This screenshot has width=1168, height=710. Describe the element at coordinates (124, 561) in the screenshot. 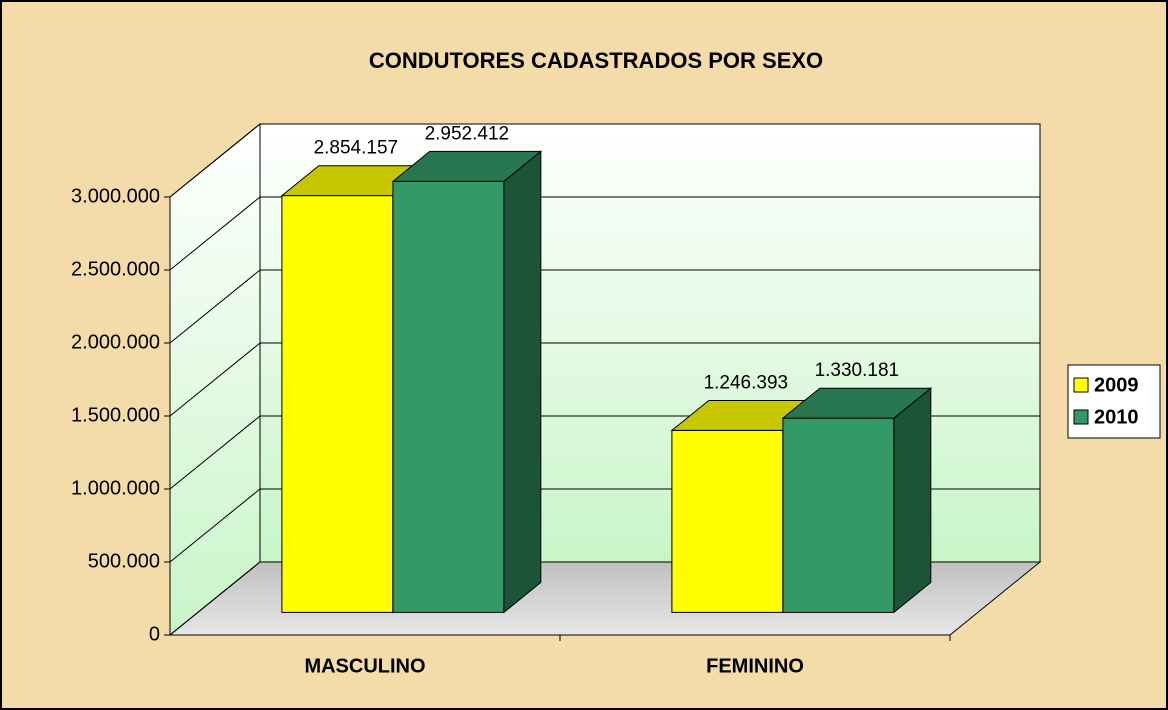

I see `y-tick-label: 500.000` at that location.